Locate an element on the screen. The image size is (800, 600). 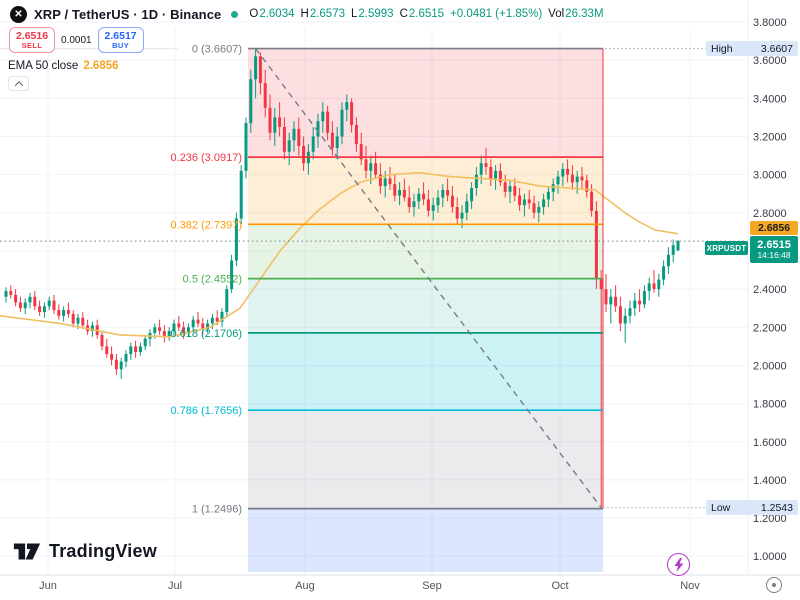
svg-text: Oct is located at coordinates (559, 586).